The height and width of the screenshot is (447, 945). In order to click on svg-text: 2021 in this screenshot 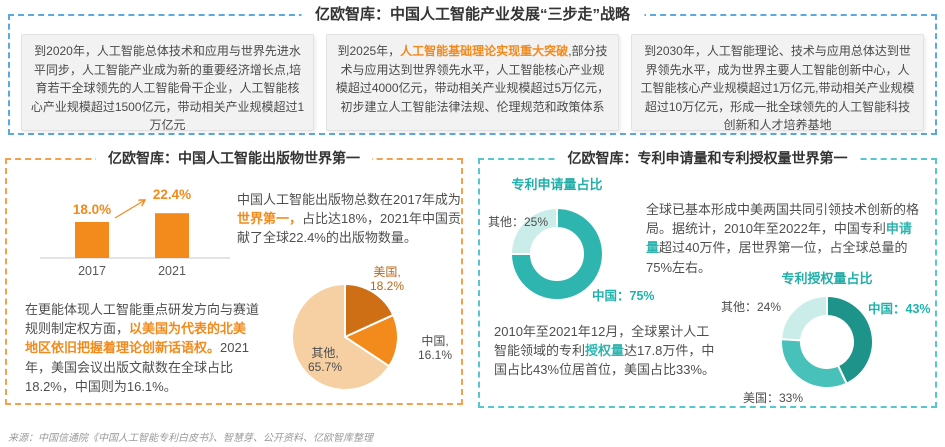, I will do `click(172, 271)`.